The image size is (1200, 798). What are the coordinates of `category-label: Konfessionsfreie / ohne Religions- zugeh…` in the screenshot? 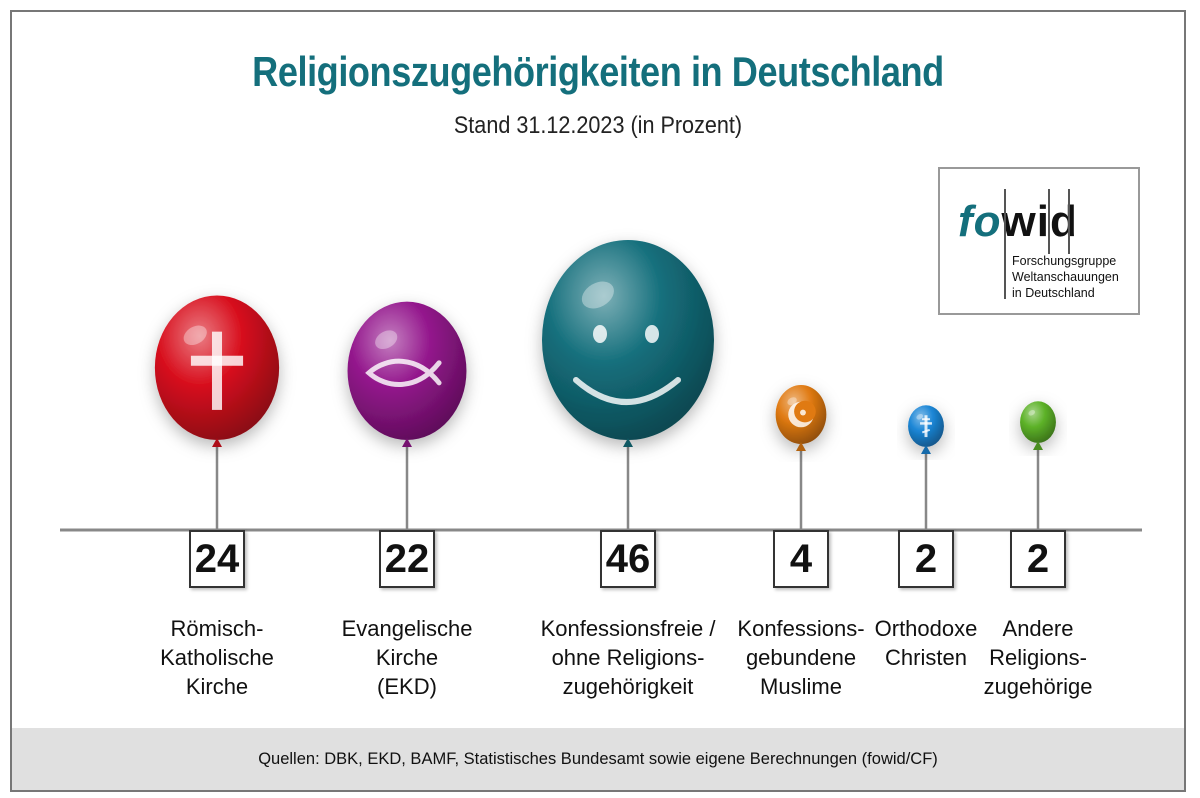 It's located at (628, 657).